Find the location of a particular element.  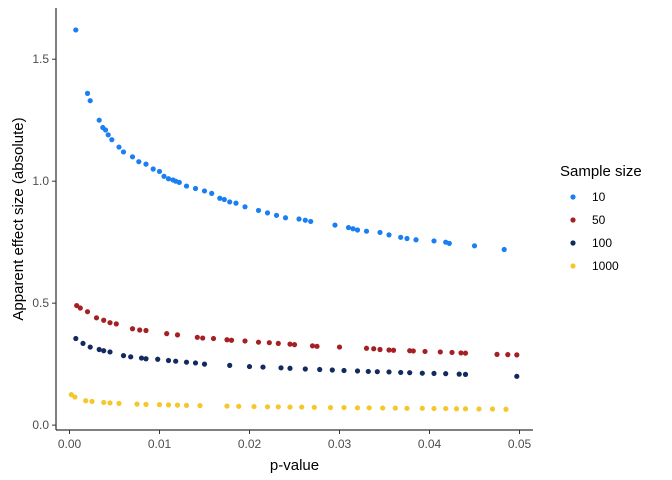

legend-label: 1000 is located at coordinates (605, 266).